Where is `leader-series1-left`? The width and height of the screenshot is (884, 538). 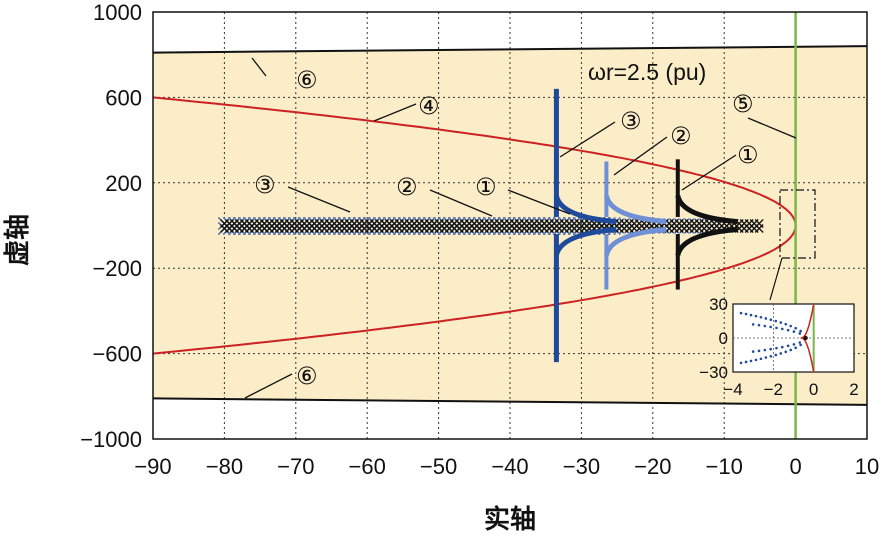 leader-series1-left is located at coordinates (539, 202).